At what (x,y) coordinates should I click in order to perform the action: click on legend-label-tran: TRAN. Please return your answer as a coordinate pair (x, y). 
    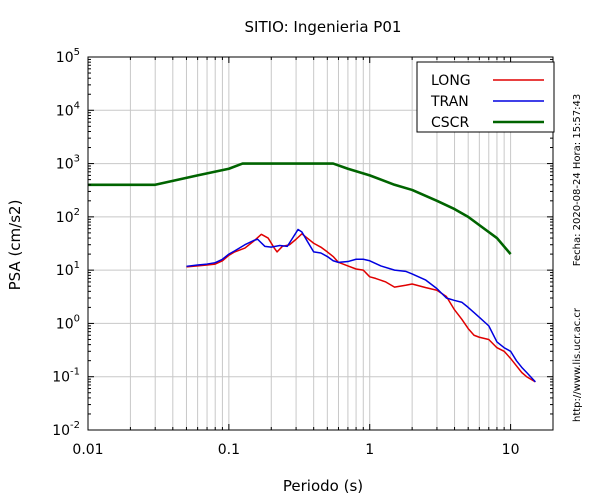
    Looking at the image, I should click on (449, 102).